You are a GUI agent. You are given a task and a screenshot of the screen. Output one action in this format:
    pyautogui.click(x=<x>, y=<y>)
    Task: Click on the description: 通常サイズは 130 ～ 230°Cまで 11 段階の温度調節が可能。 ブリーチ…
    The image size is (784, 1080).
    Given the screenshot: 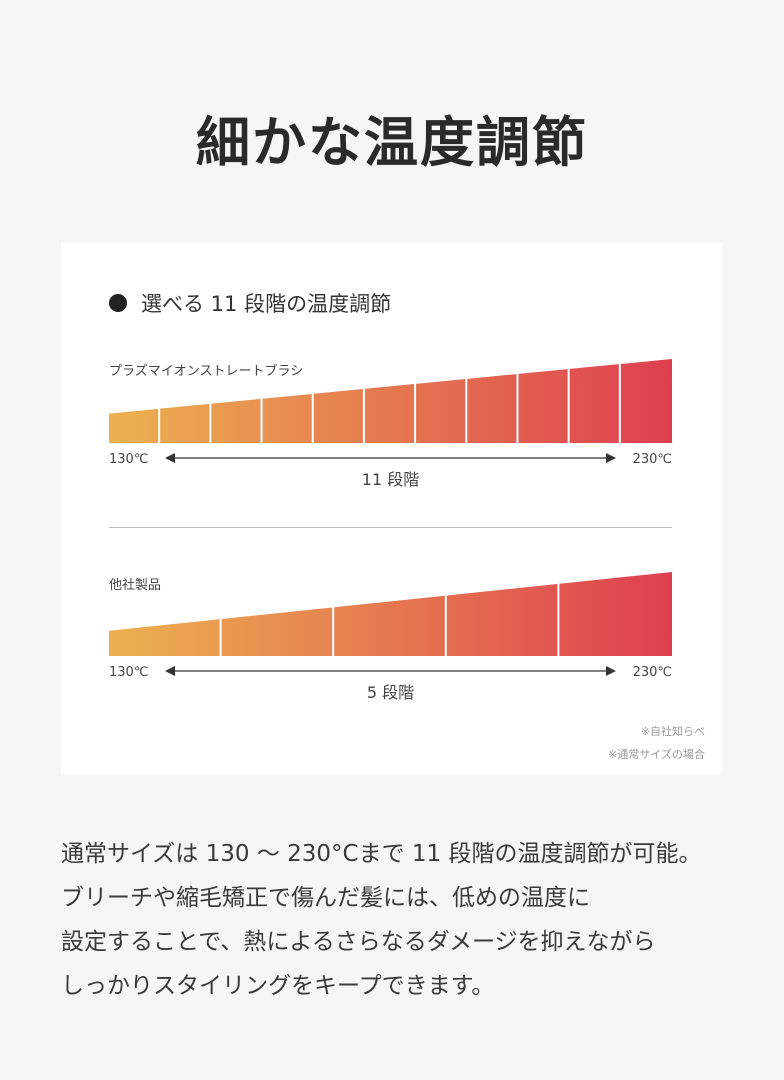 What is the action you would take?
    pyautogui.click(x=411, y=920)
    